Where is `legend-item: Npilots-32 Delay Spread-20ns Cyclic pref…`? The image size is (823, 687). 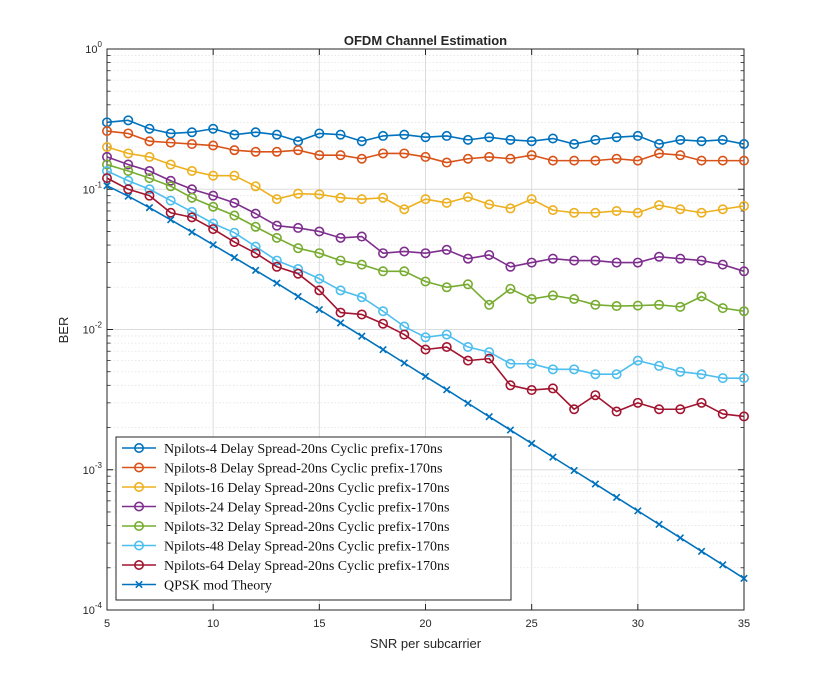
legend-item: Npilots-32 Delay Spread-20ns Cyclic pref… is located at coordinates (285, 527).